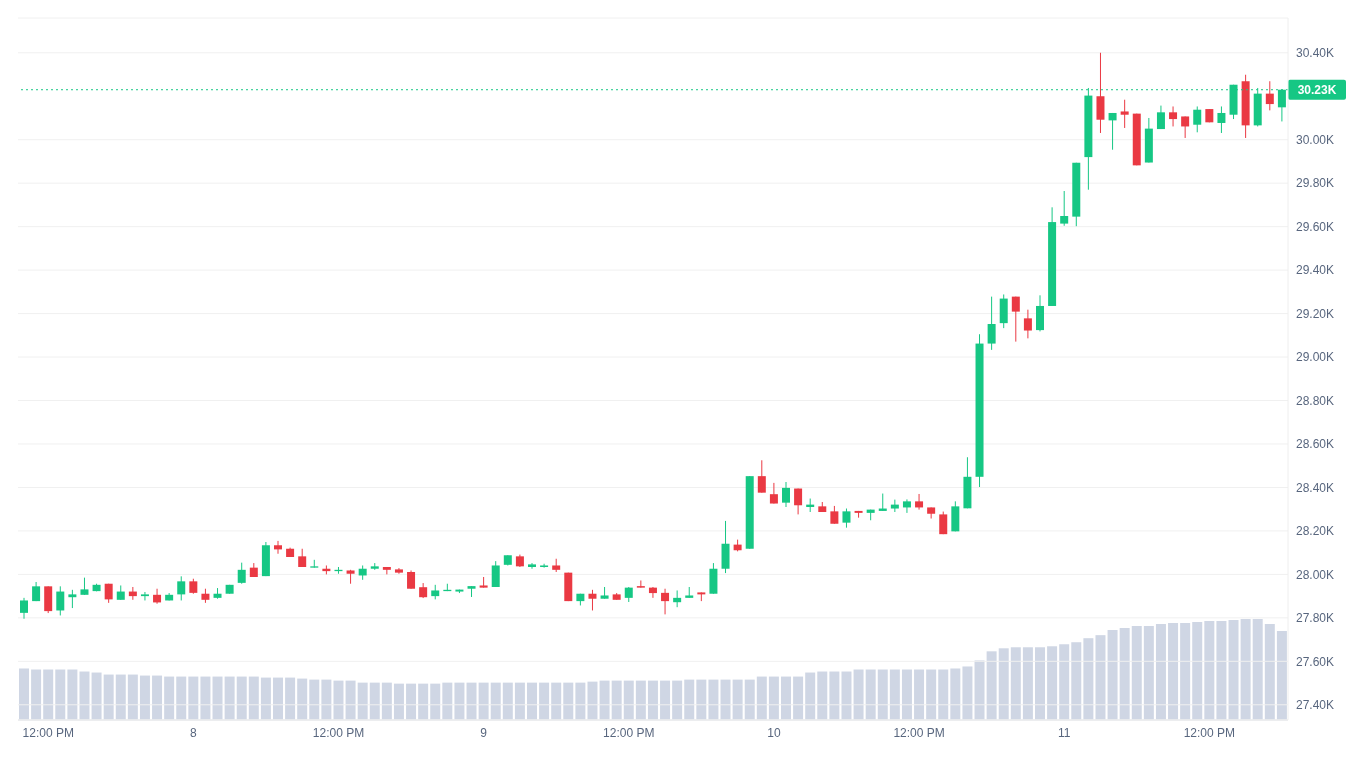 This screenshot has width=1367, height=769. I want to click on x-tick-label: 9, so click(484, 732).